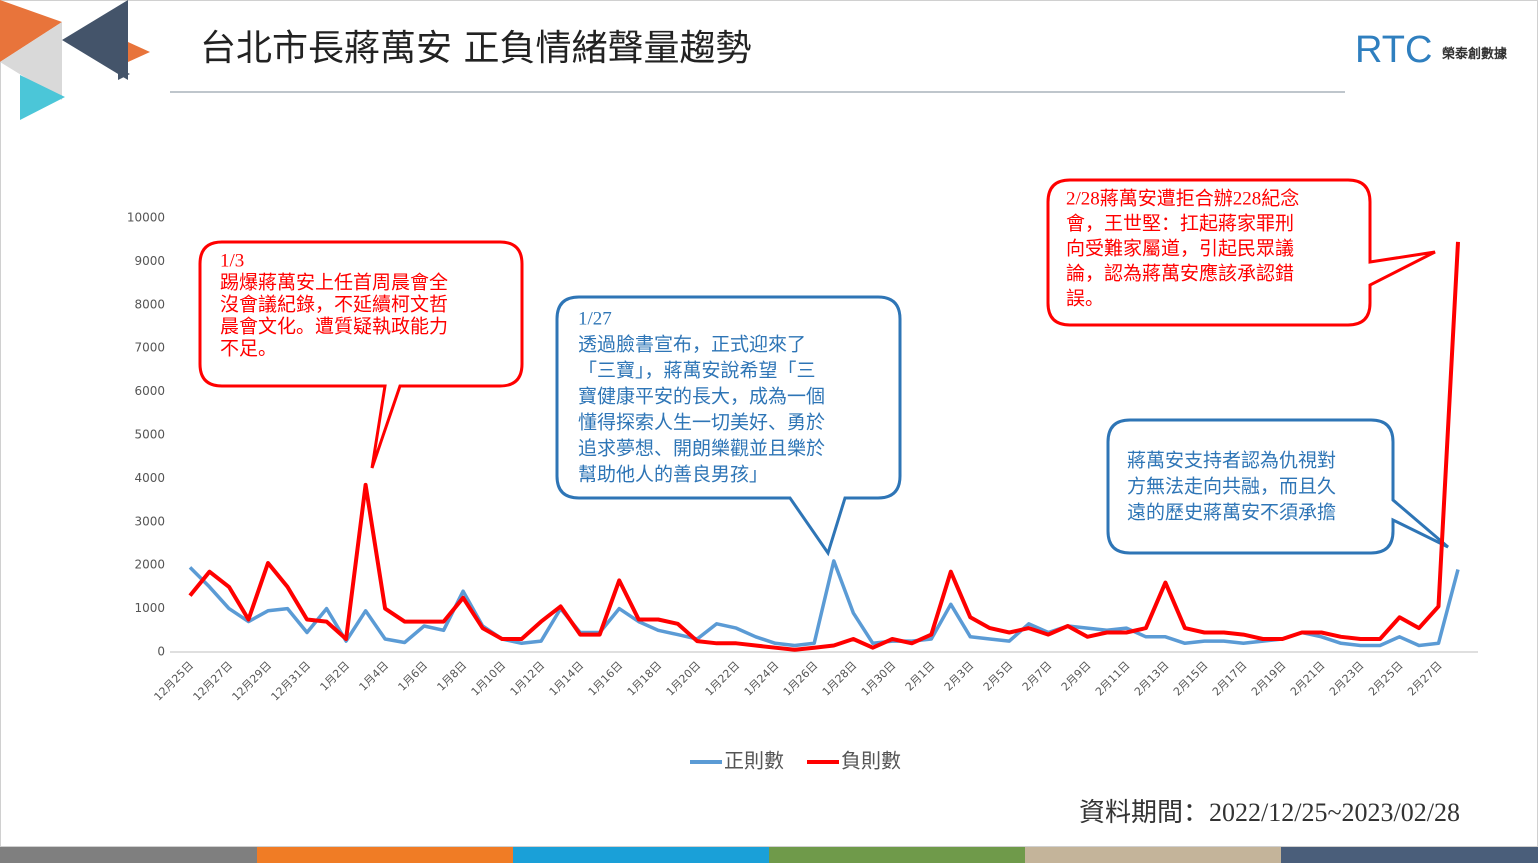  What do you see at coordinates (334, 326) in the screenshot?
I see `annotation-line: 晨會文化。遭質疑執政能力` at bounding box center [334, 326].